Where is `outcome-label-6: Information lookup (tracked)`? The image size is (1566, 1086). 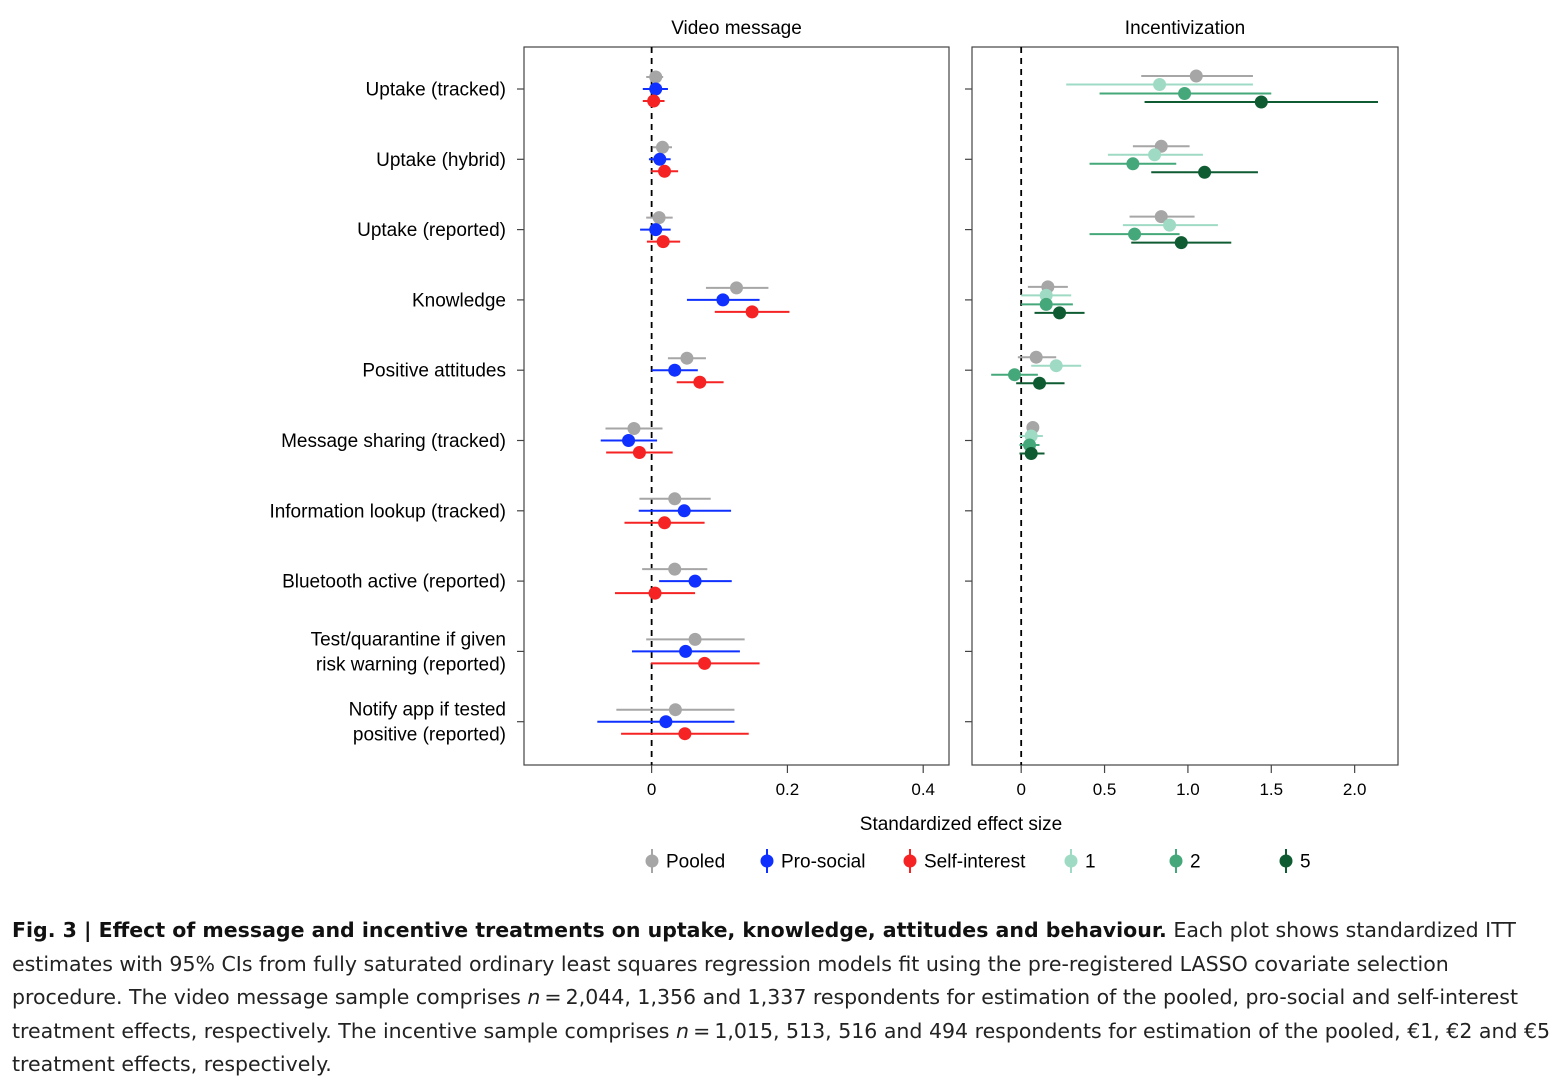 outcome-label-6: Information lookup (tracked) is located at coordinates (387, 511).